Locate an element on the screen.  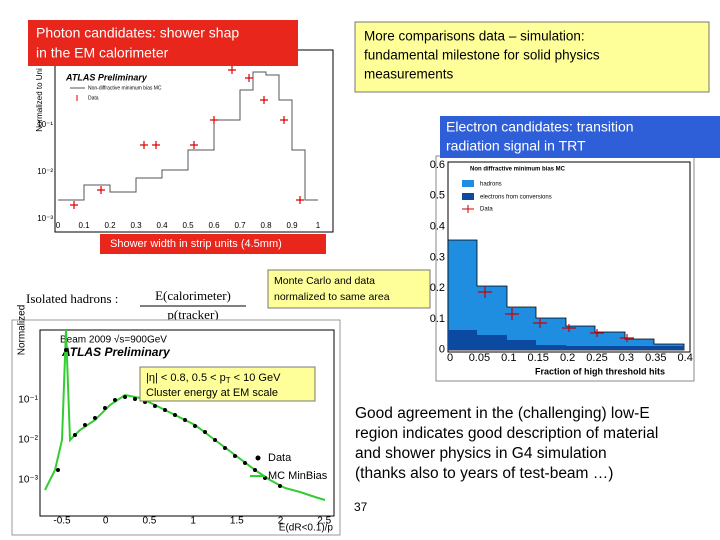
x-tick-label: 0.8 is located at coordinates (266, 225).